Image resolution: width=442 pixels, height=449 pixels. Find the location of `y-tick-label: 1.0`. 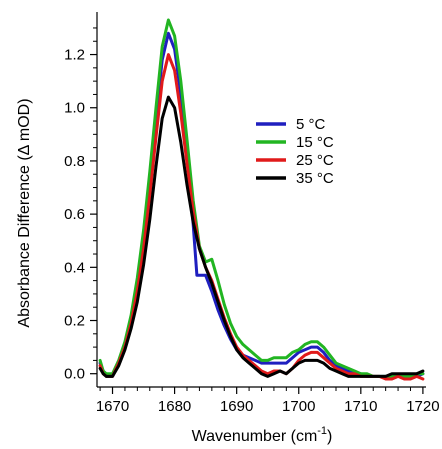

y-tick-label: 1.0 is located at coordinates (74, 108).